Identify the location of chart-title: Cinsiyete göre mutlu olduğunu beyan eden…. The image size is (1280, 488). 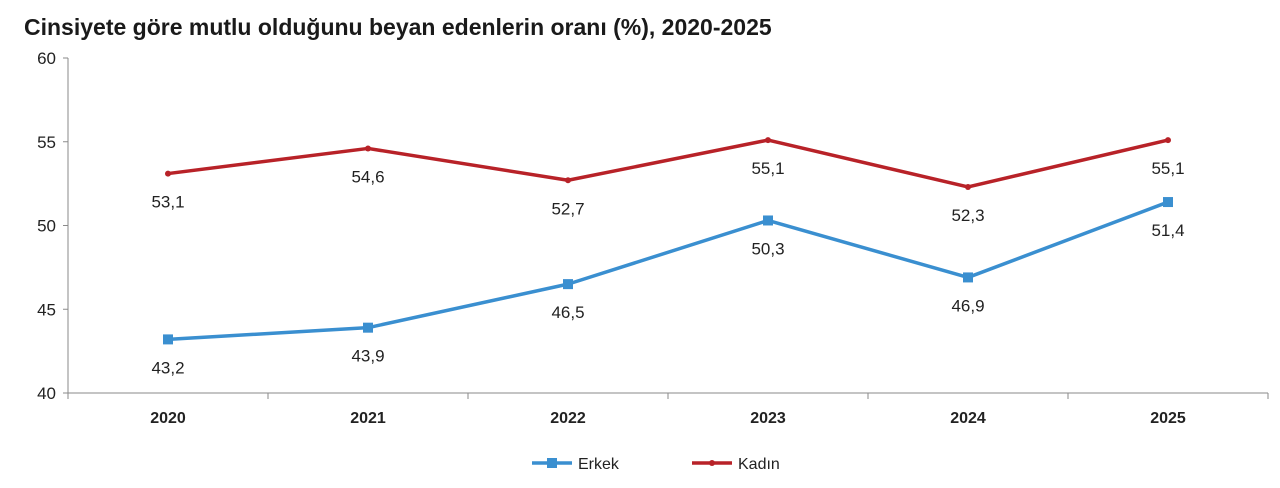
(398, 27).